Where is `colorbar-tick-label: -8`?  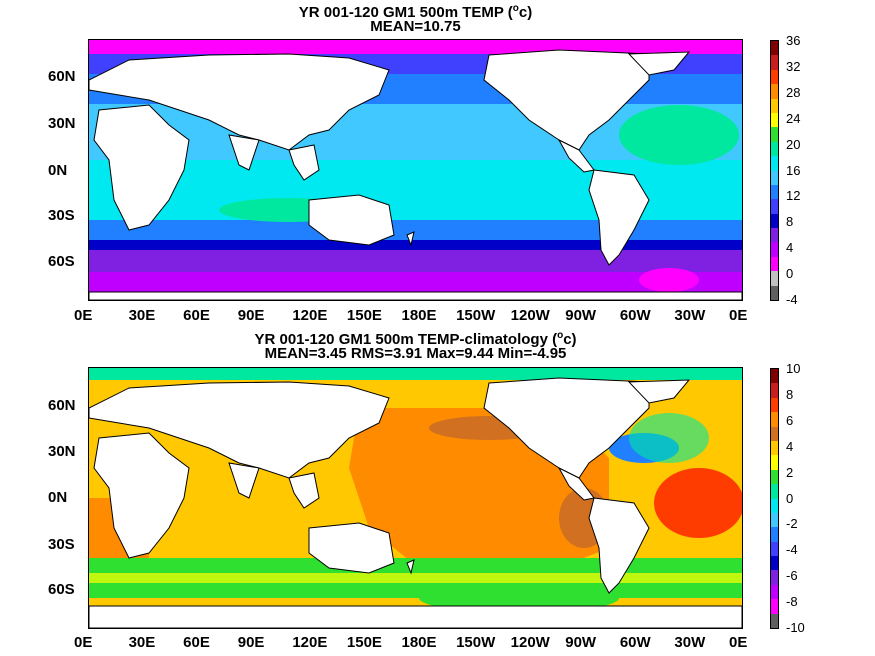 colorbar-tick-label: -8 is located at coordinates (792, 602).